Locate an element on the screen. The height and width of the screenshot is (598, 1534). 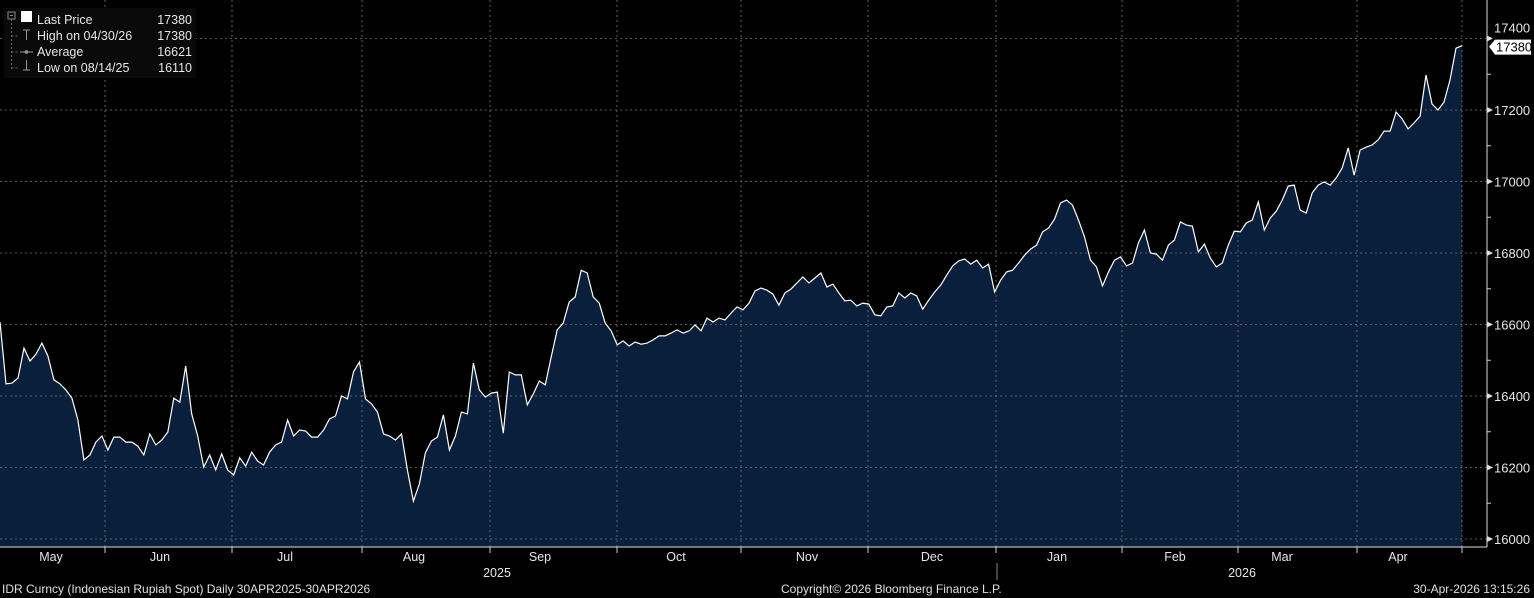
x-tick-label: Apr is located at coordinates (1397, 557).